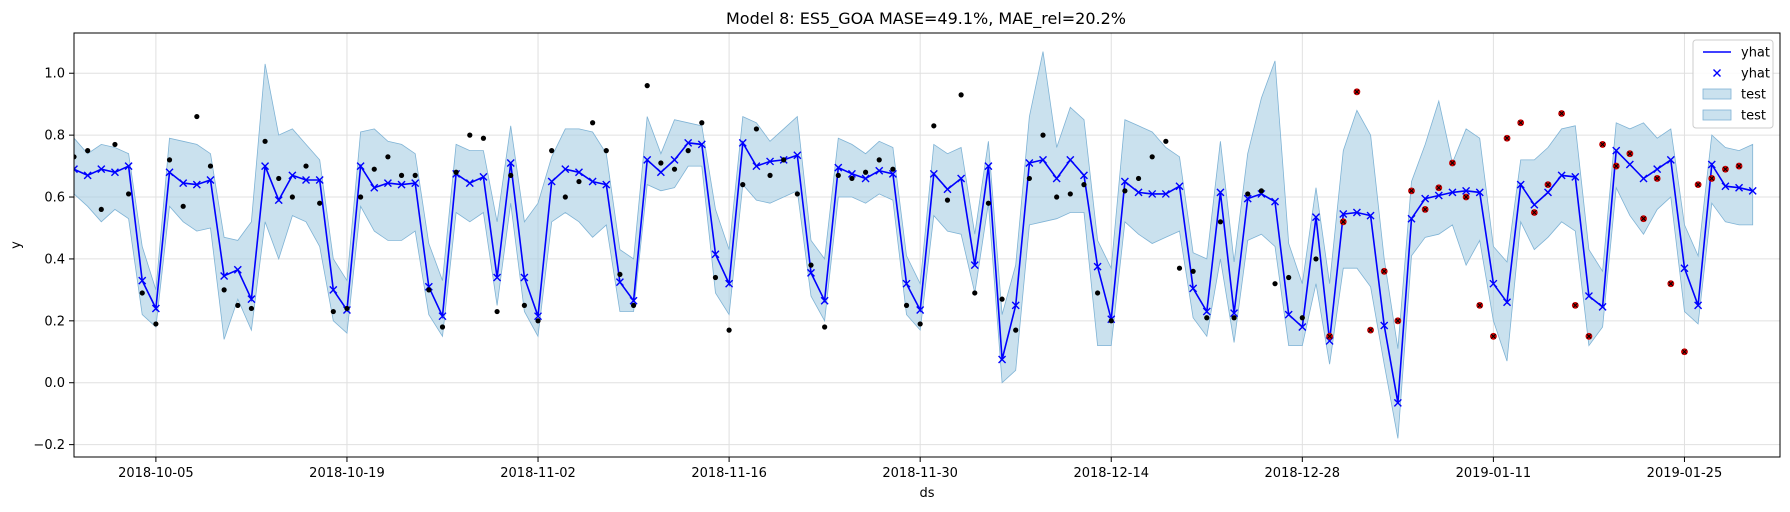  What do you see at coordinates (1494, 473) in the screenshot?
I see `x-tick-label: 2019-01-11` at bounding box center [1494, 473].